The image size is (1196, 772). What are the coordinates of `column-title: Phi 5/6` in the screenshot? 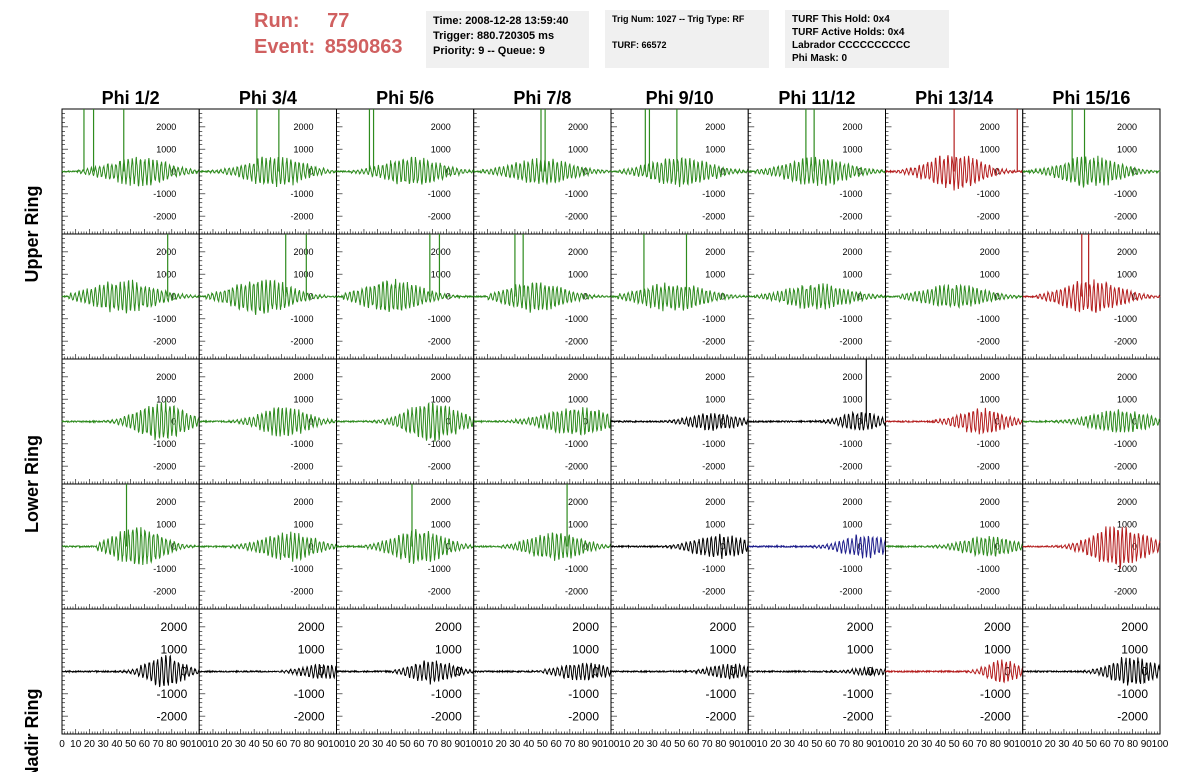 It's located at (405, 98).